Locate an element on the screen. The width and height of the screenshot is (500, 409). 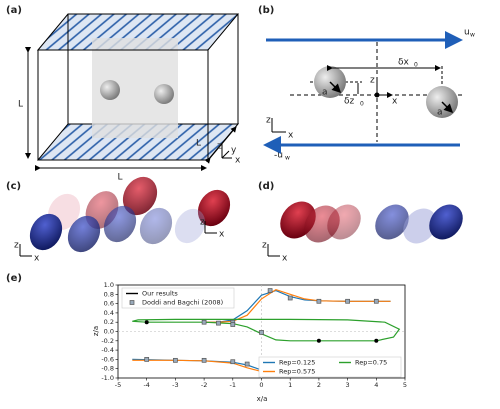
y-tick-label: 0.8 is located at coordinates (109, 294).